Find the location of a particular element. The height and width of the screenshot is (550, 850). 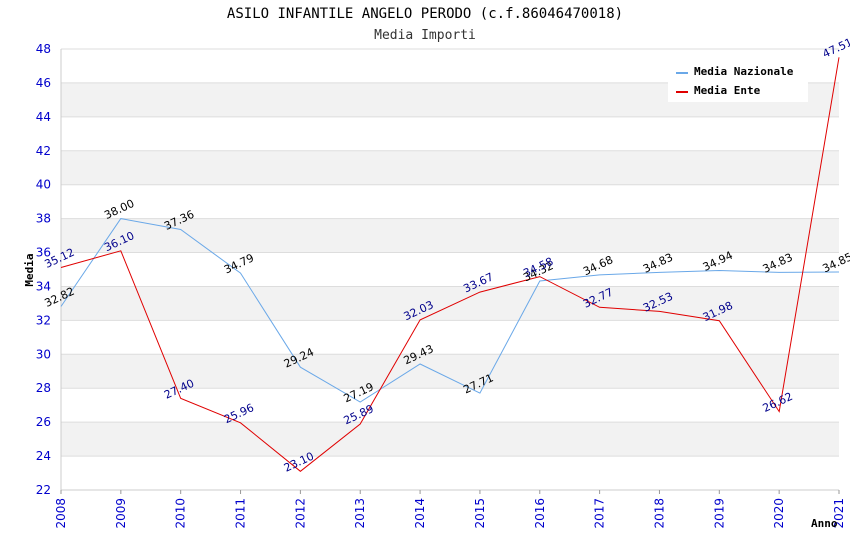

legend: Media Nazionale Media Ente is located at coordinates (738, 81).